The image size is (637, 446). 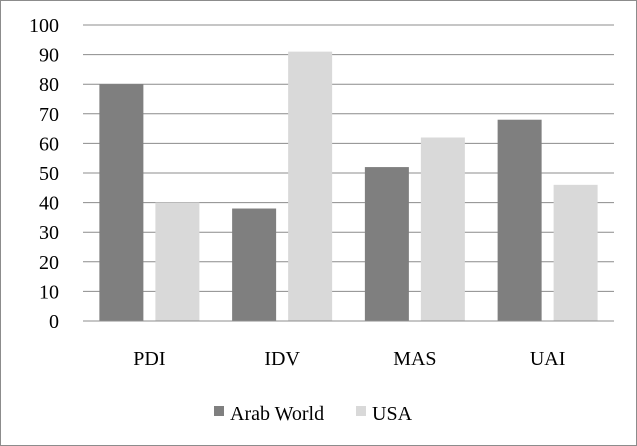 I want to click on bar-arab-world-mas, so click(x=386, y=244).